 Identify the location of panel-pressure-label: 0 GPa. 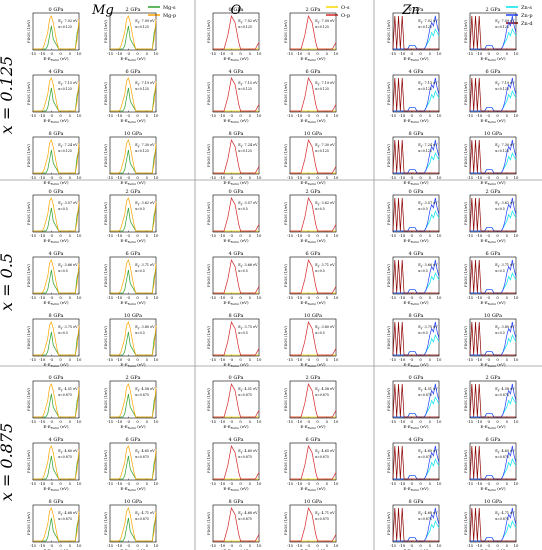
(236, 378).